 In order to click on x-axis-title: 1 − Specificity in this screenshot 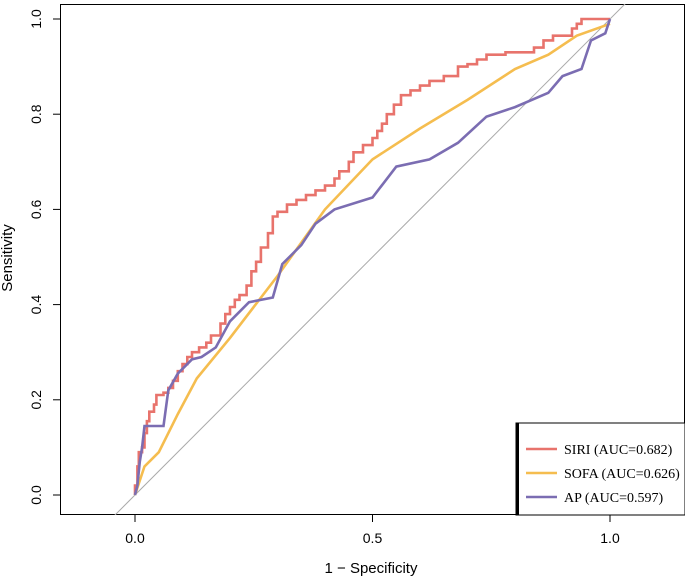, I will do `click(371, 568)`.